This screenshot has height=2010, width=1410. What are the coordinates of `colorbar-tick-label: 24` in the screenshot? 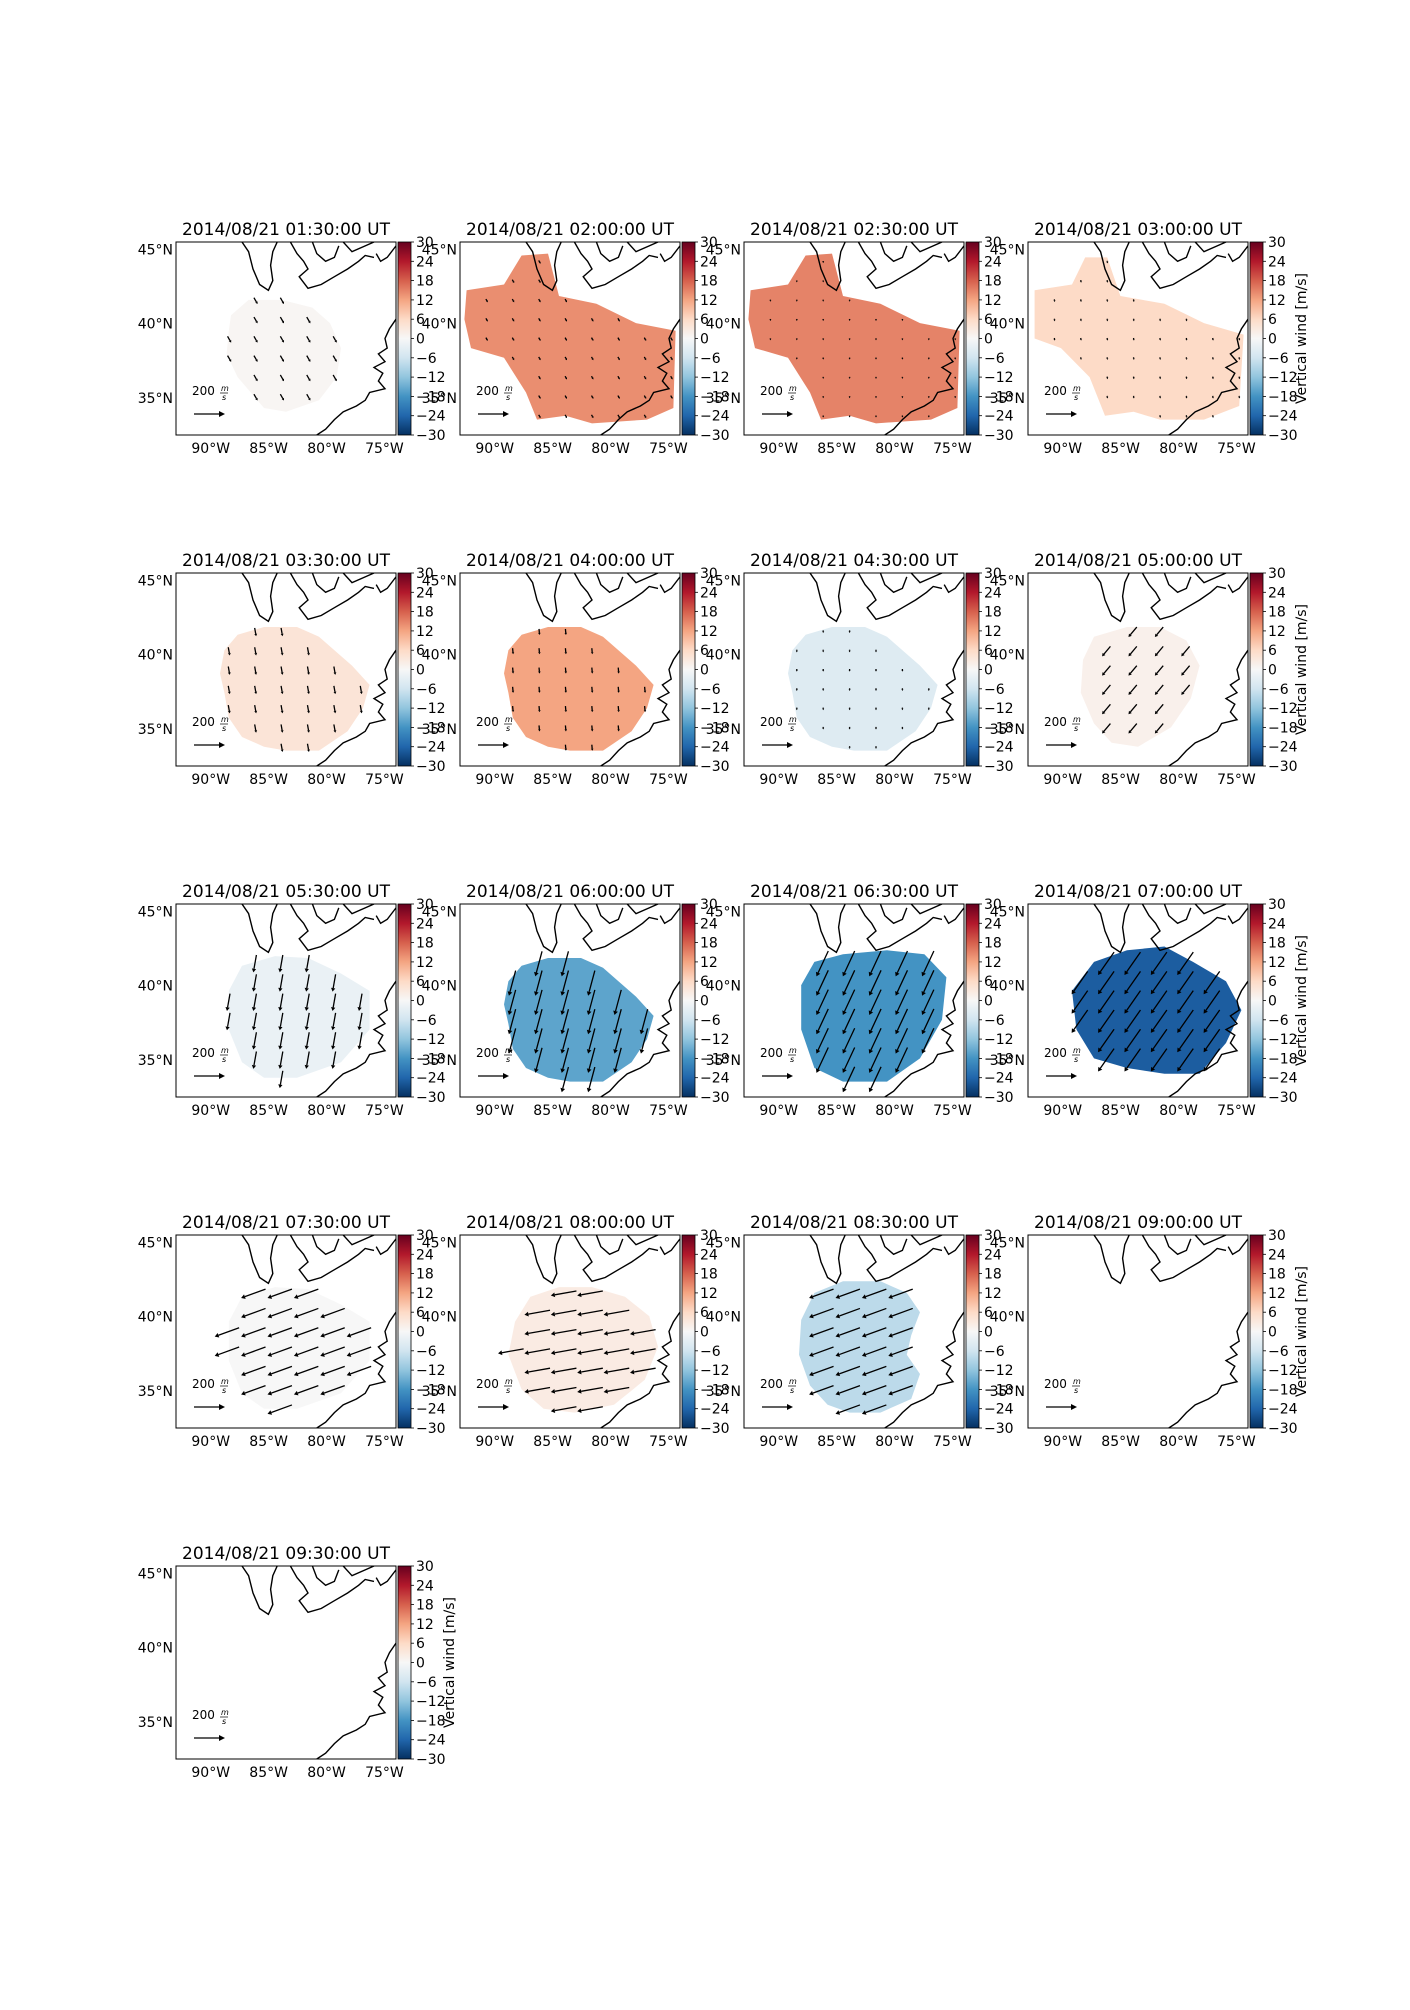 It's located at (993, 593).